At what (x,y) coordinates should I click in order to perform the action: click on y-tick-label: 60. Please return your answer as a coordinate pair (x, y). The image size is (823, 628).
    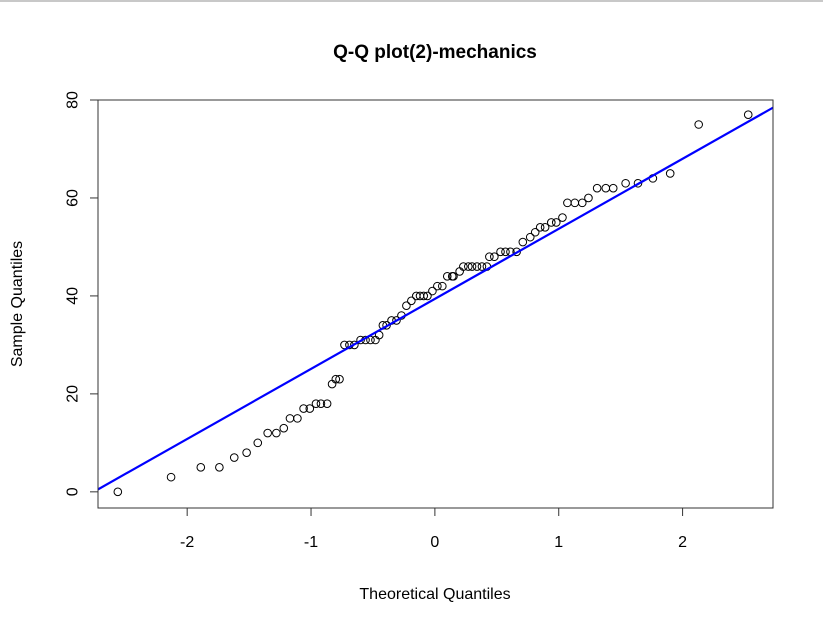
    Looking at the image, I should click on (73, 198).